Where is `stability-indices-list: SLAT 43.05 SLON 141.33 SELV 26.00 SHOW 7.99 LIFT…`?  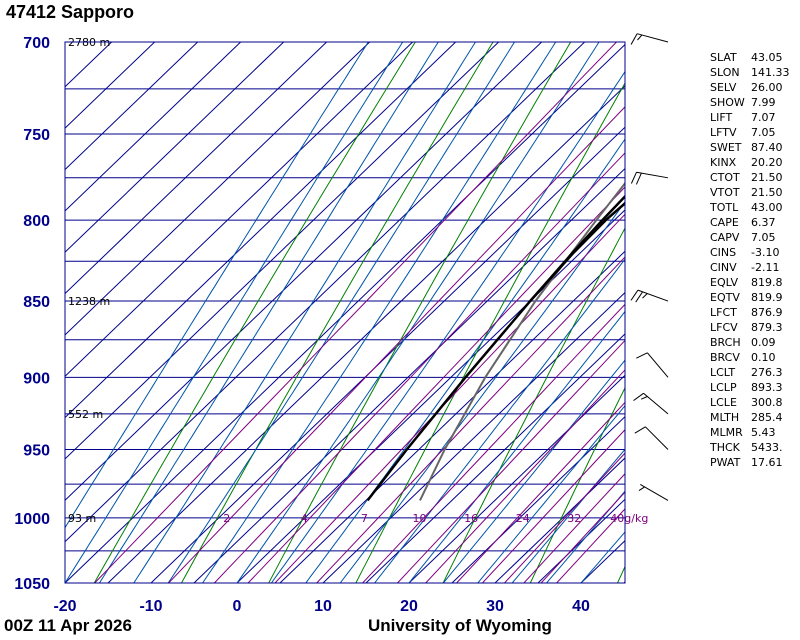
stability-indices-list: SLAT 43.05 SLON 141.33 SELV 26.00 SHOW 7.99 LIFT… is located at coordinates (750, 260).